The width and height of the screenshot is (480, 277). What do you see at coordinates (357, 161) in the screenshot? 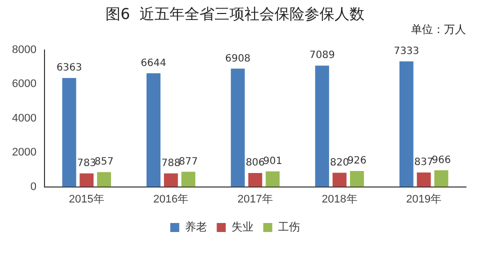
I see `data-label: 926` at bounding box center [357, 161].